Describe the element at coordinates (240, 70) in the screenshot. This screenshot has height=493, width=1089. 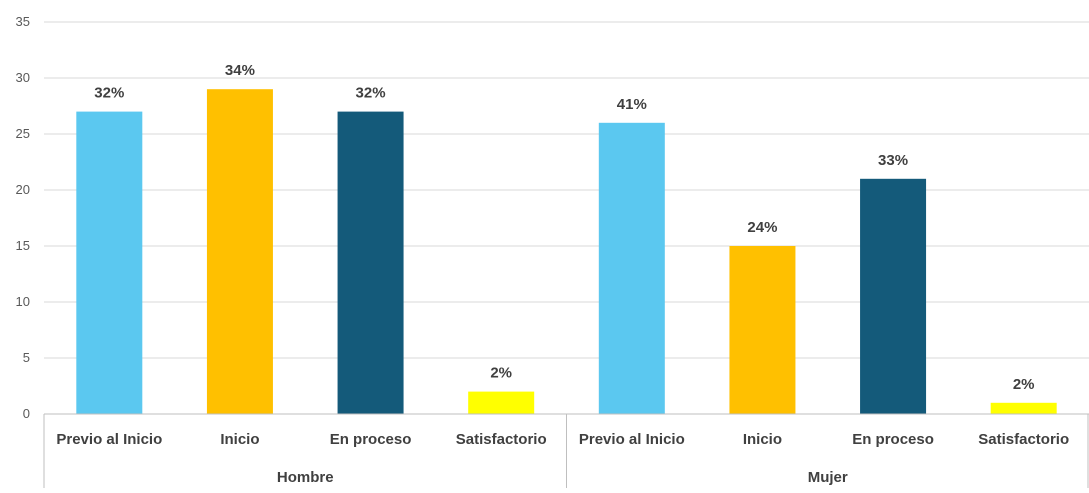
I see `data-label: 34%` at that location.